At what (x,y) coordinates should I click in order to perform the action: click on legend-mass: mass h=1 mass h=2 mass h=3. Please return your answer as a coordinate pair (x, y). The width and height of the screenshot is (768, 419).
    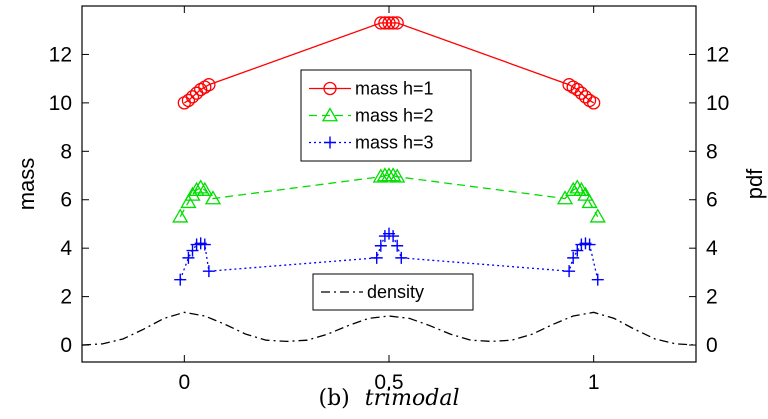
    Looking at the image, I should click on (386, 115).